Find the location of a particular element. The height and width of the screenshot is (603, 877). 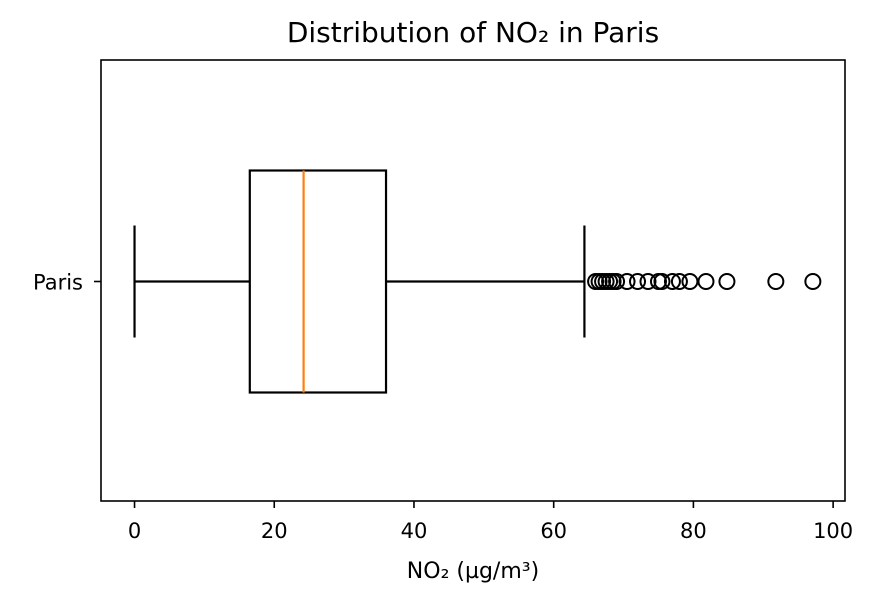

x-tick-label: 60 is located at coordinates (553, 531).